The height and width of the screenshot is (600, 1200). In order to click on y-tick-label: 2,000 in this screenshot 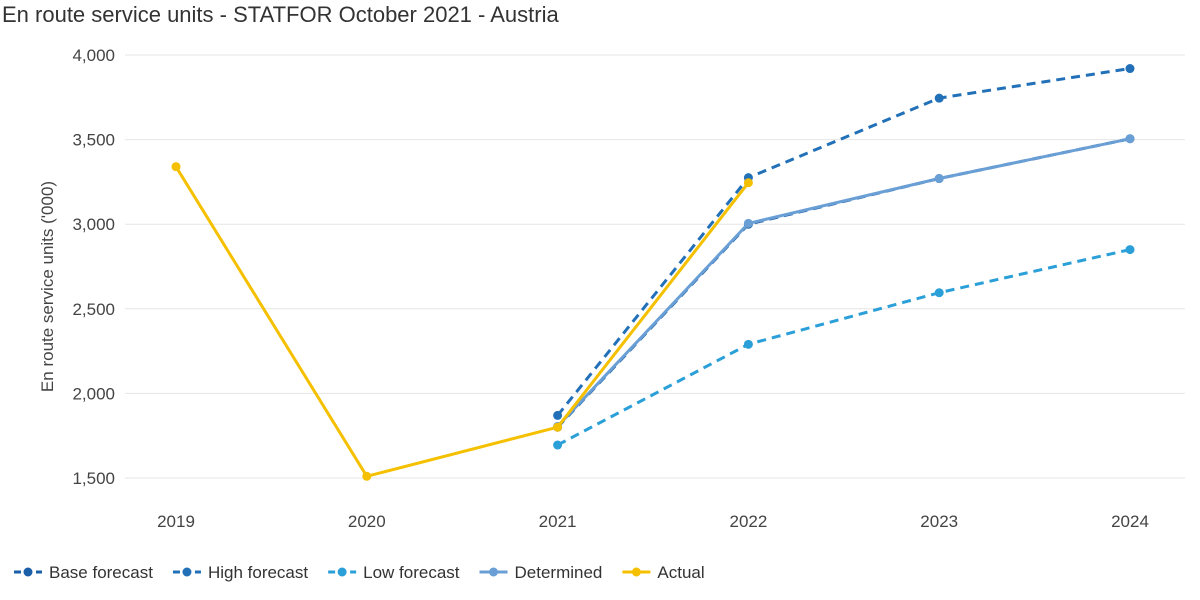, I will do `click(93, 393)`.